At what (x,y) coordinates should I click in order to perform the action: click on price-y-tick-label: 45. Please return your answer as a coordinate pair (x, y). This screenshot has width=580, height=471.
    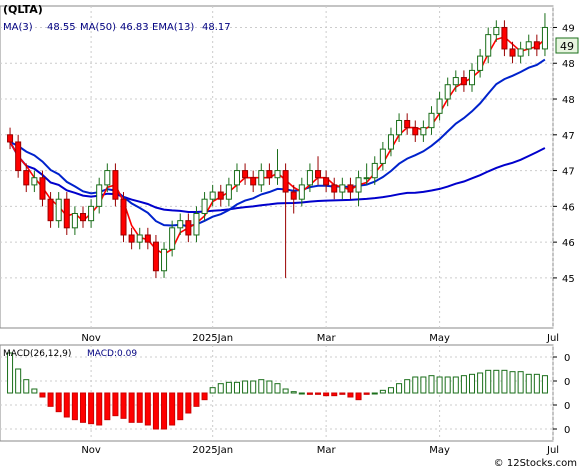
    Looking at the image, I should click on (568, 279).